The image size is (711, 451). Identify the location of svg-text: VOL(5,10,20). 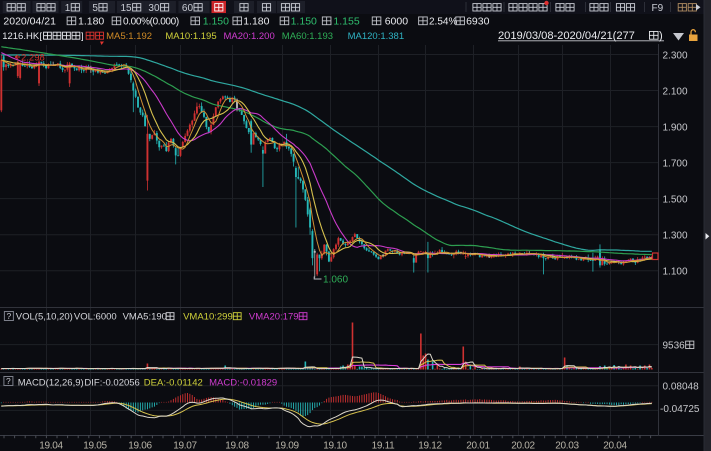
(44, 317).